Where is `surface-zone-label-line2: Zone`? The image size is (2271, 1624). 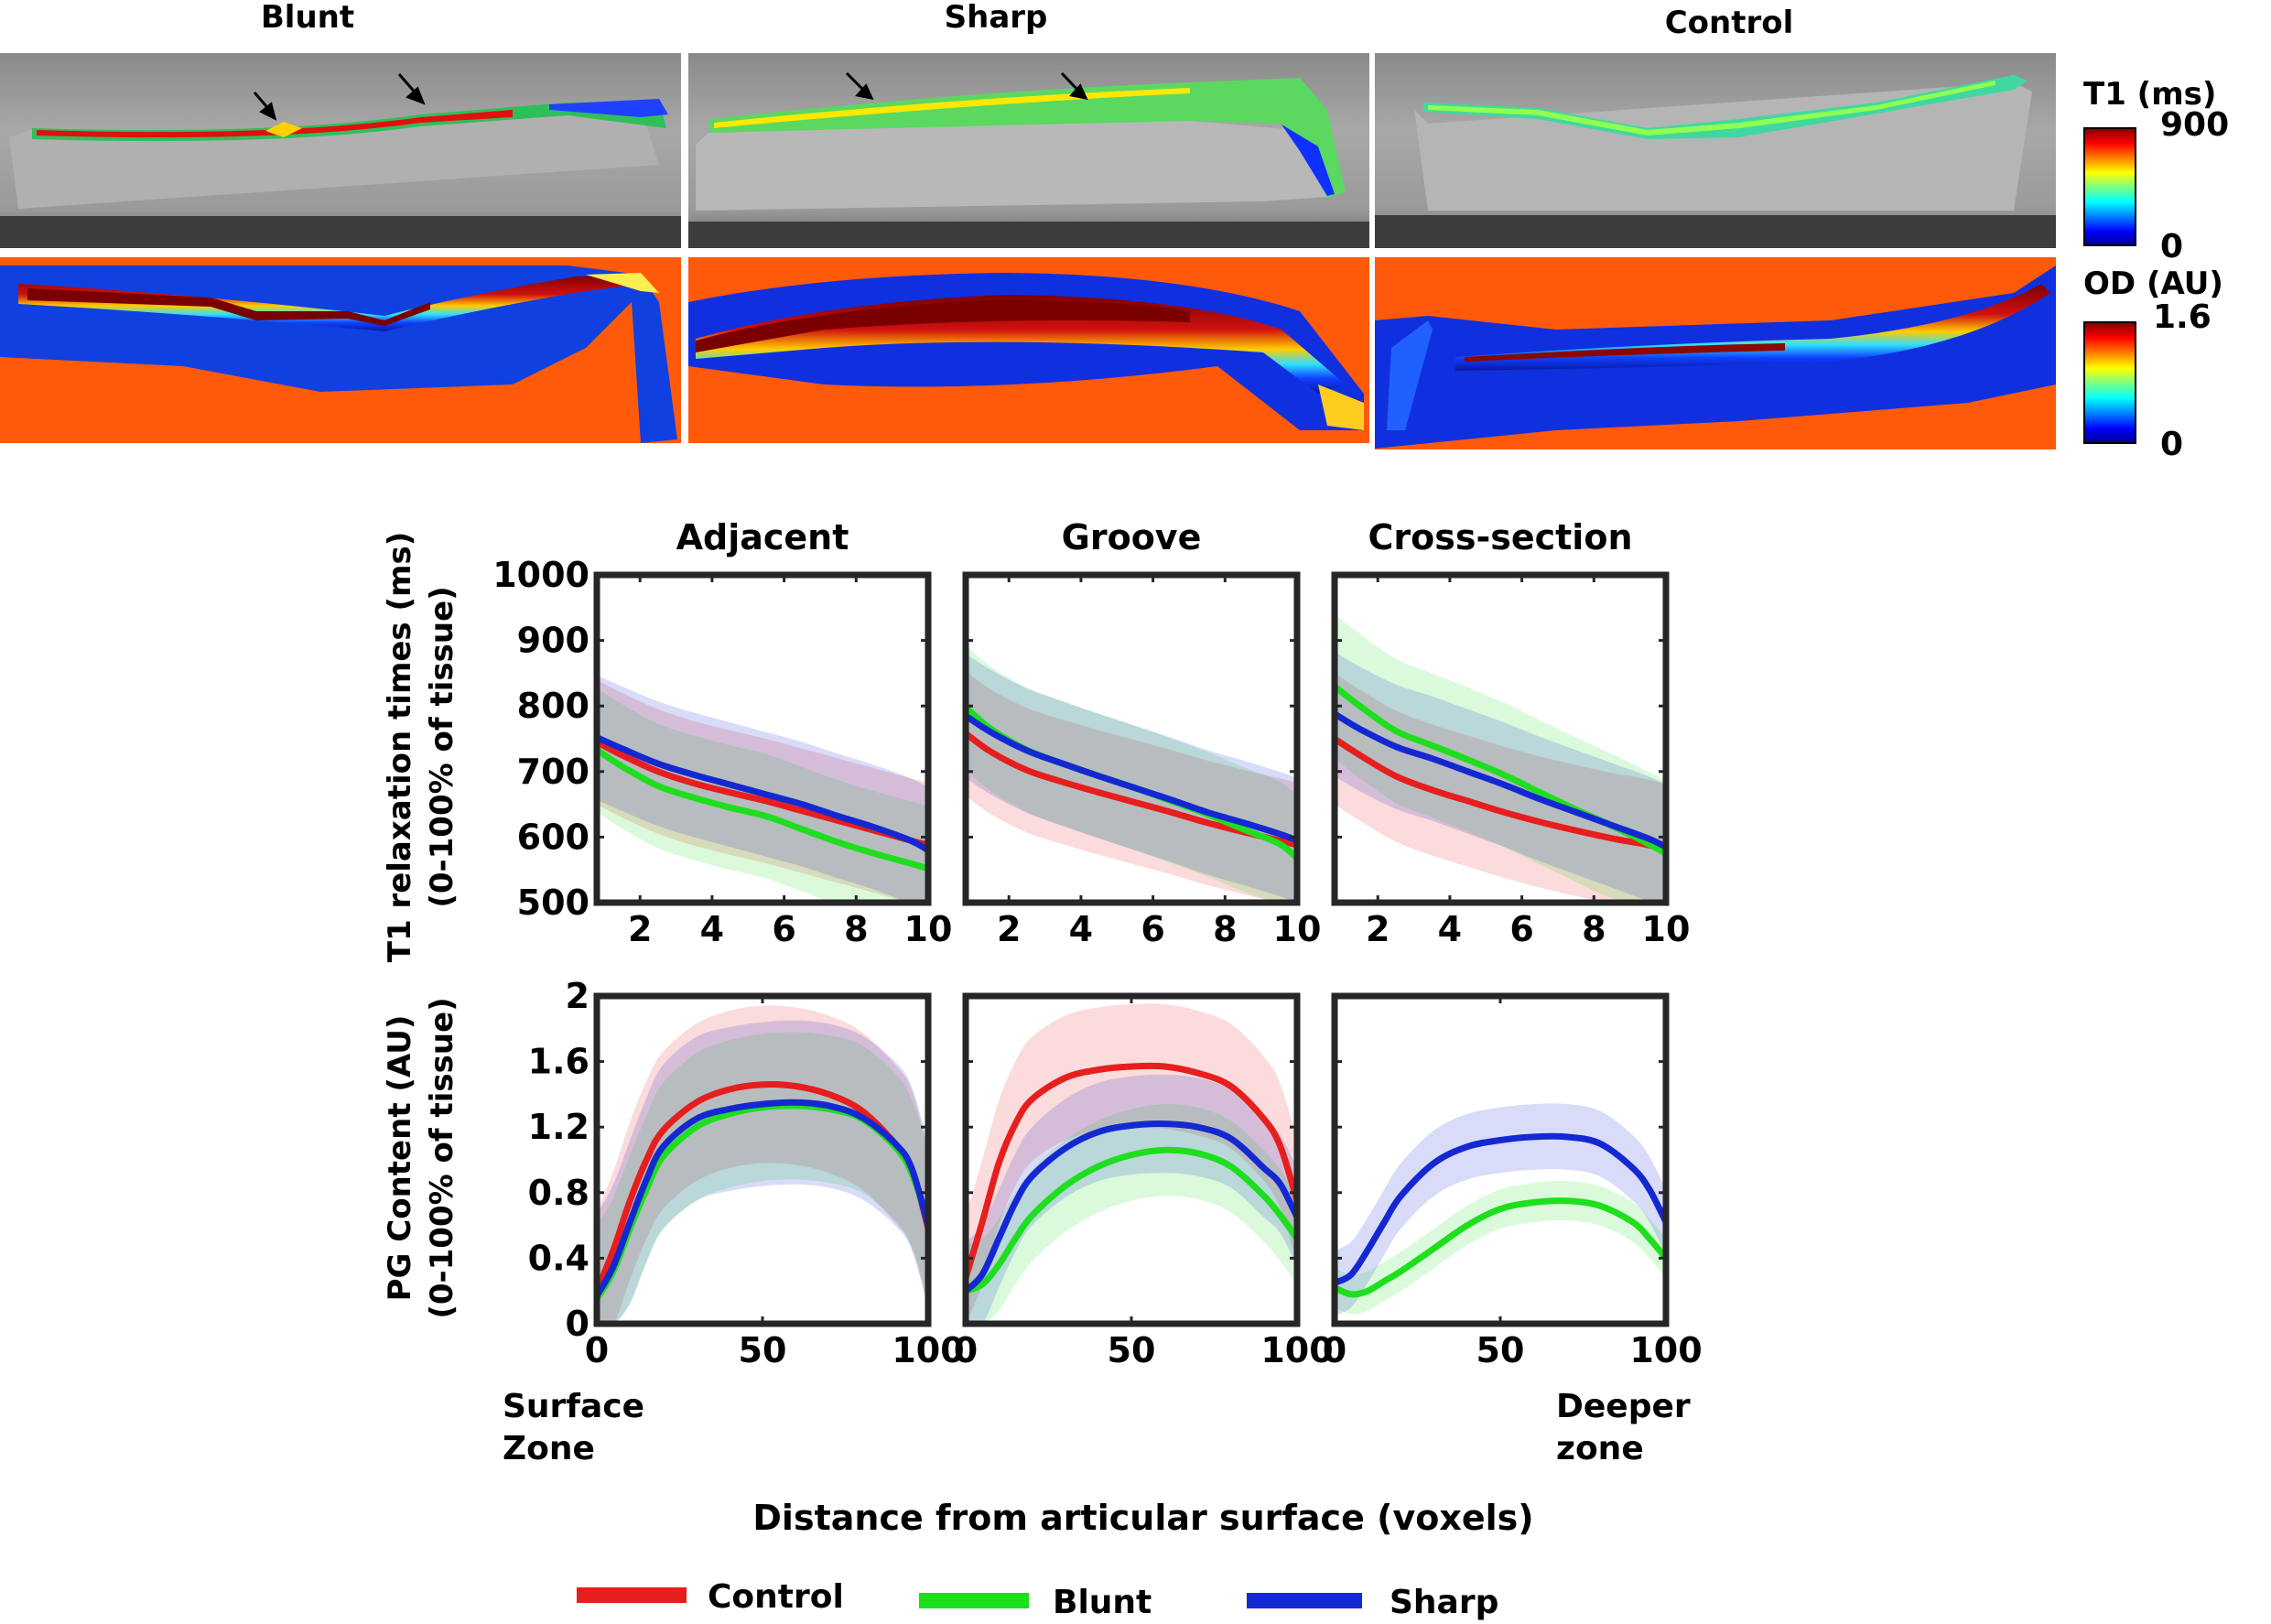 surface-zone-label-line2: Zone is located at coordinates (549, 1448).